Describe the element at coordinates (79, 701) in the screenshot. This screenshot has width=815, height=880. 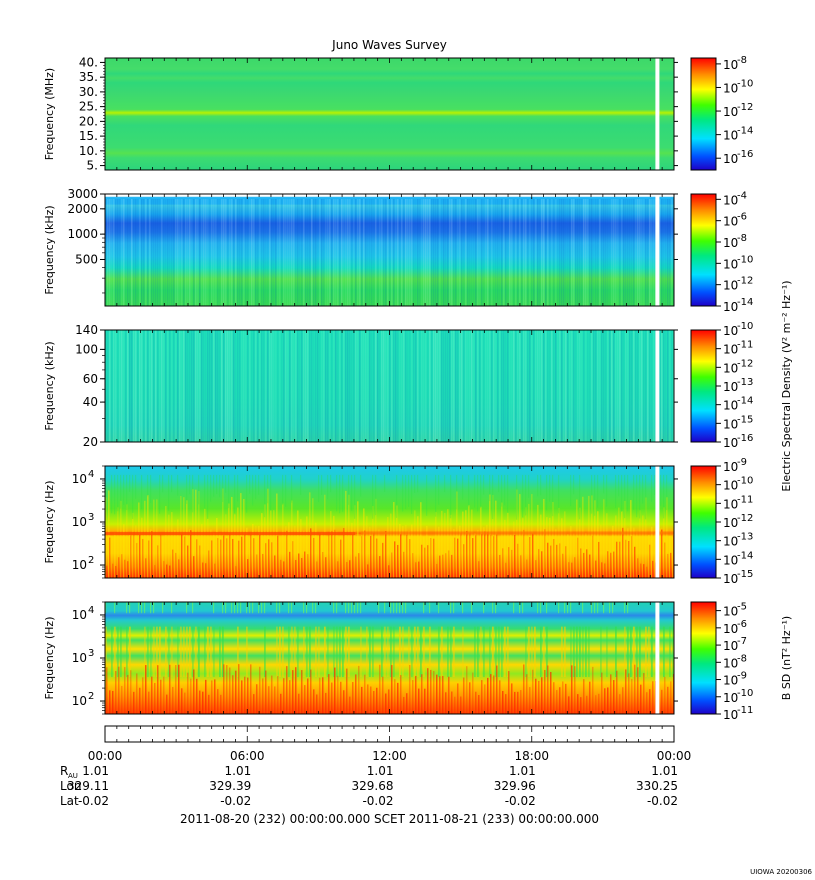
I see `y-tick-label: 10` at that location.